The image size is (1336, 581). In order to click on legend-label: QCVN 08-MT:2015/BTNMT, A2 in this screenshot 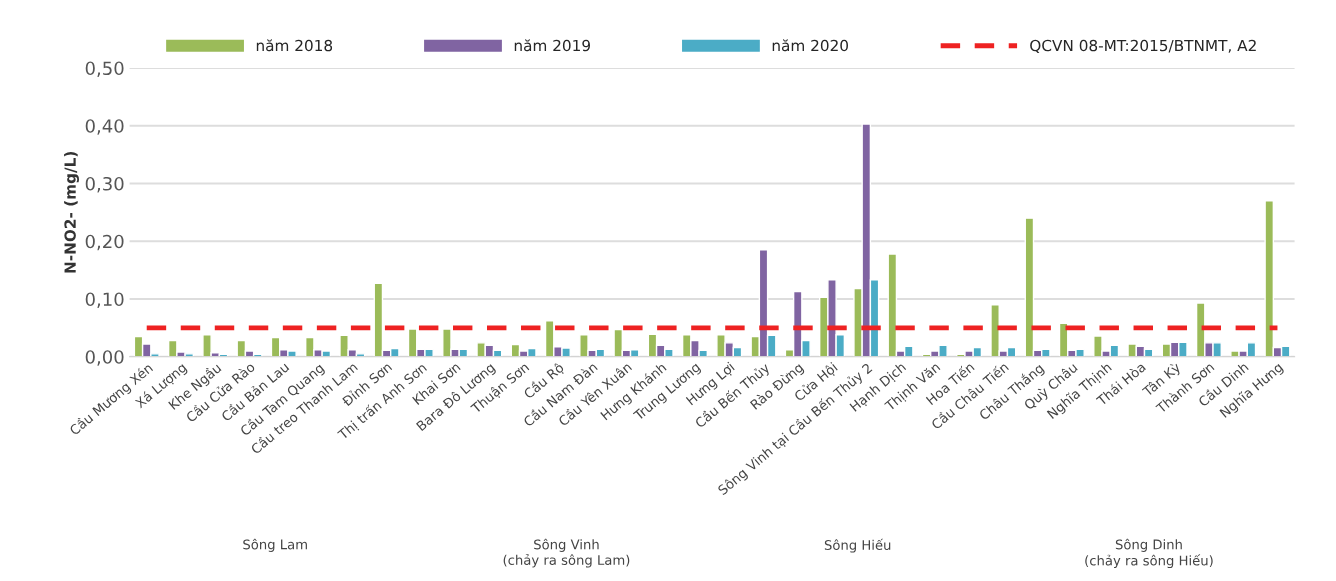, I will do `click(1143, 46)`.